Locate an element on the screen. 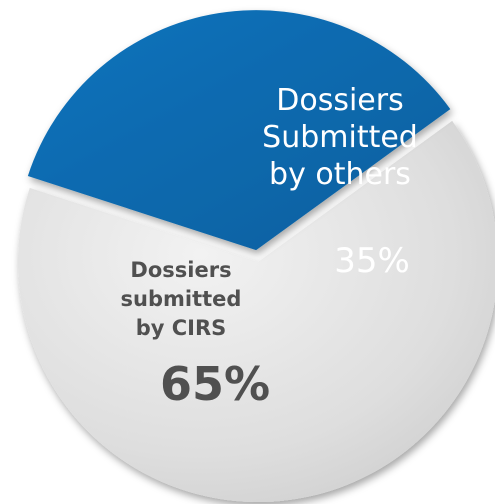  slice-label-line: by others is located at coordinates (340, 174).